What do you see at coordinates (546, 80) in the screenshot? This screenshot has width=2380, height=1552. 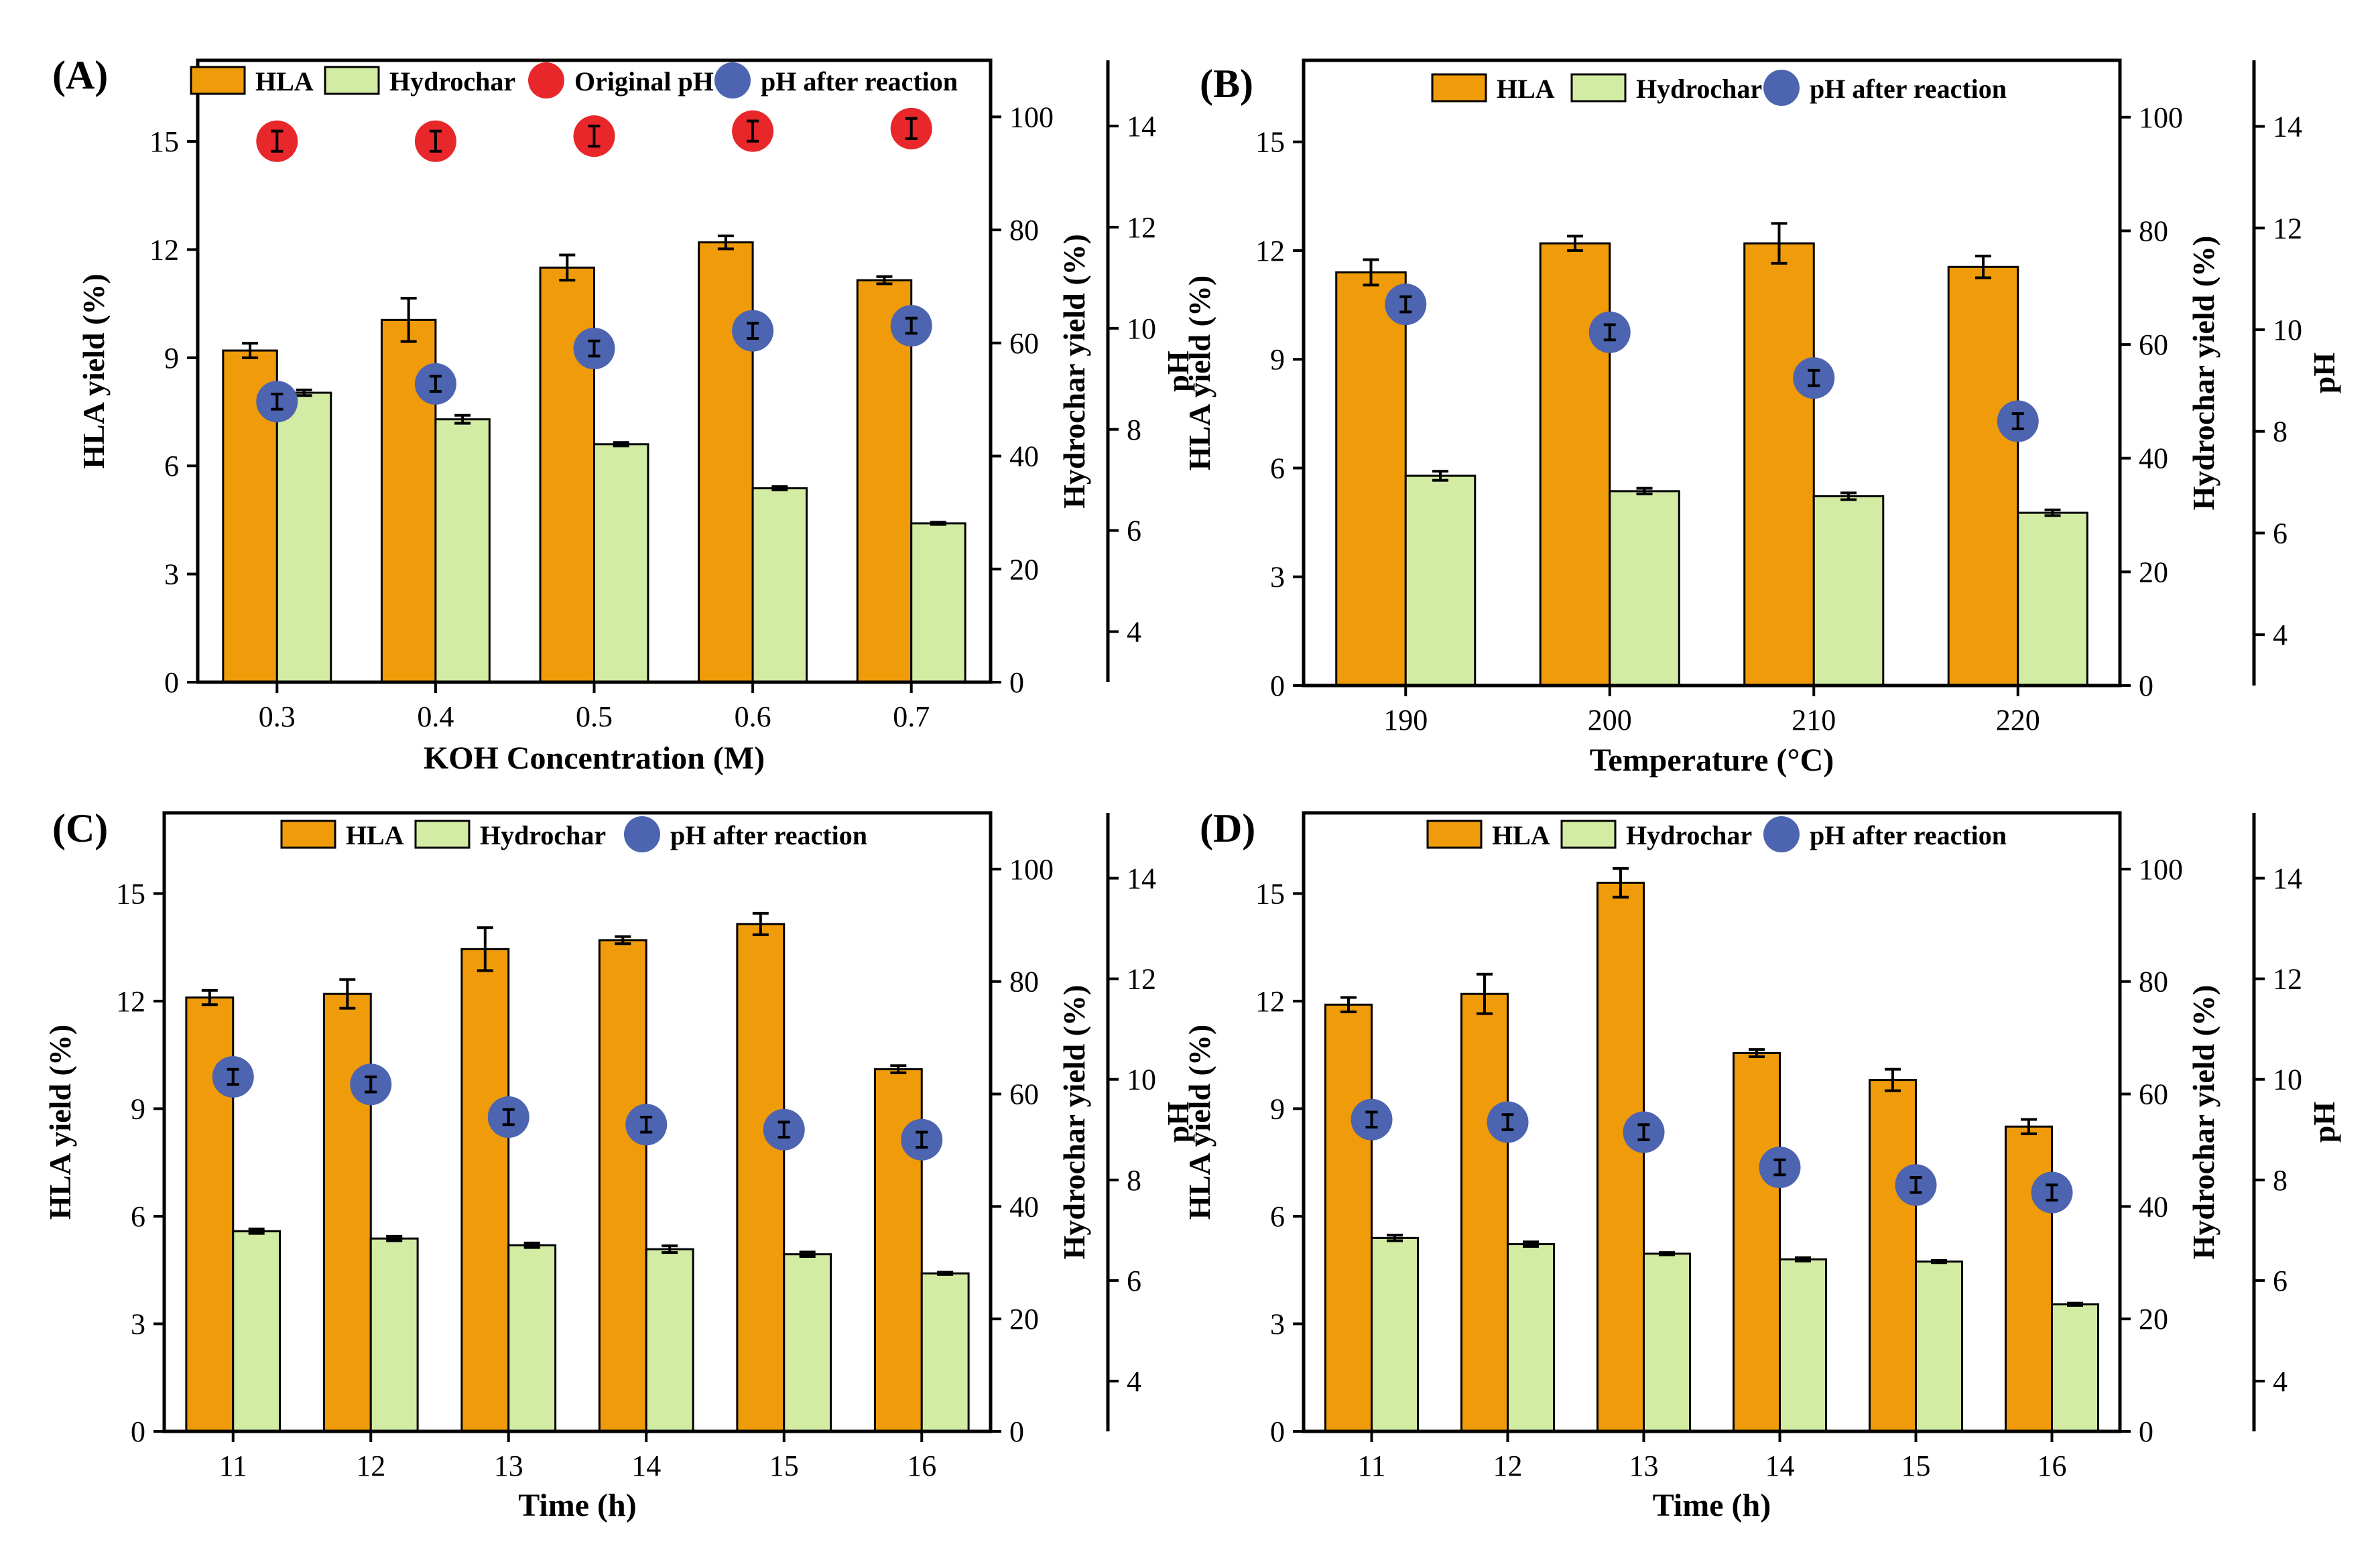 I see `original-ph-legend-marker` at bounding box center [546, 80].